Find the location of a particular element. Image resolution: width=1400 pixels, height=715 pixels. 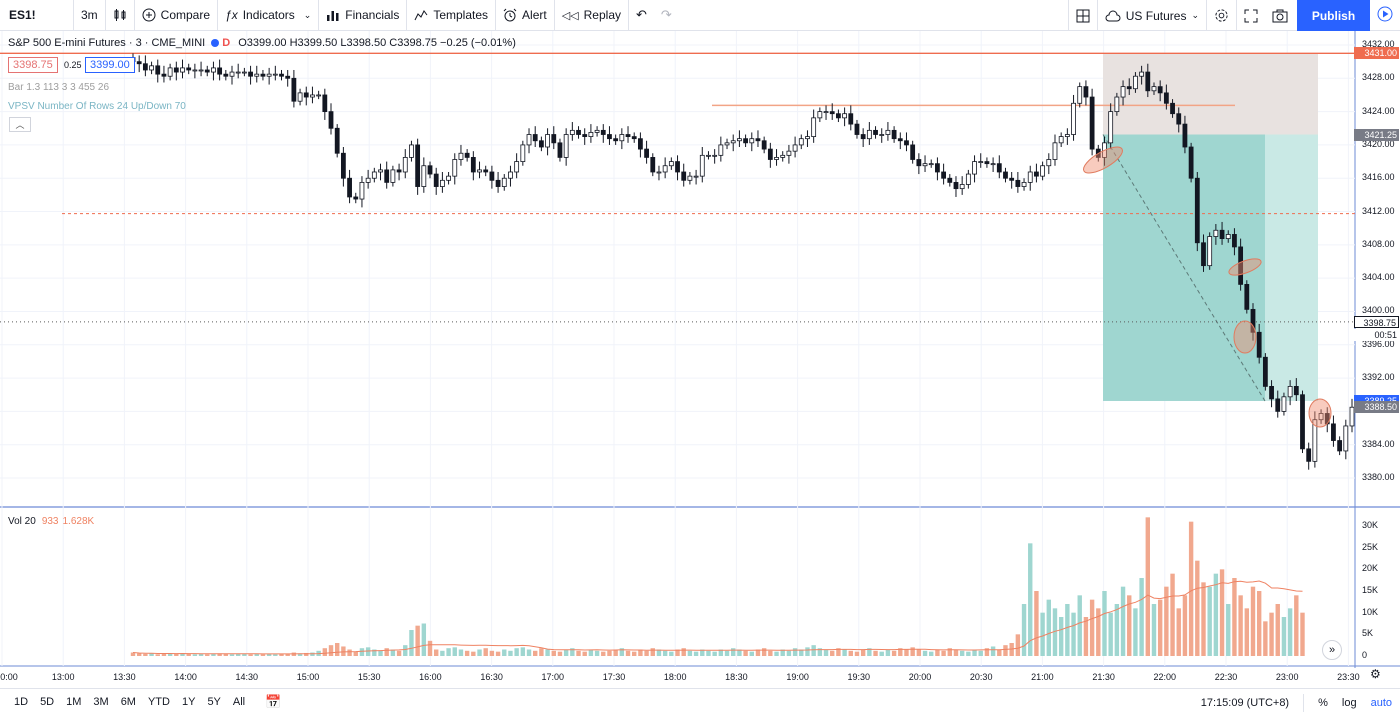

chart-style-button is located at coordinates (120, 15).